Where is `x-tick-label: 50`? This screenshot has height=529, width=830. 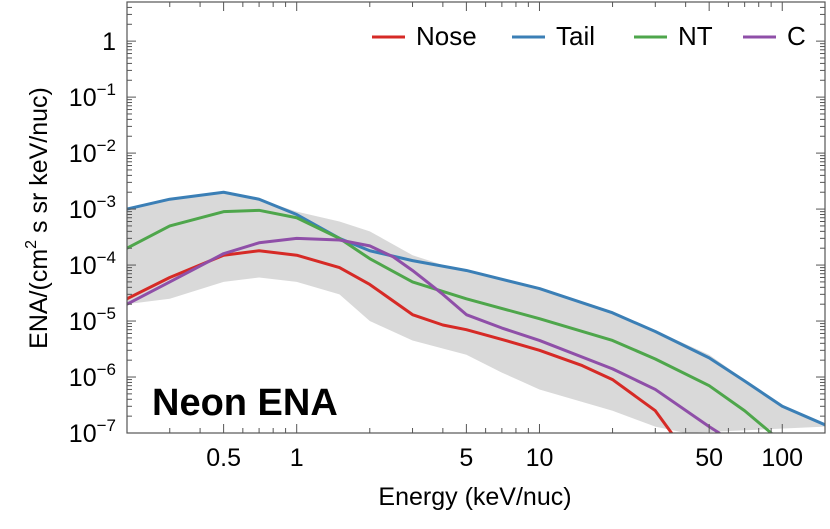
x-tick-label: 50 is located at coordinates (709, 458).